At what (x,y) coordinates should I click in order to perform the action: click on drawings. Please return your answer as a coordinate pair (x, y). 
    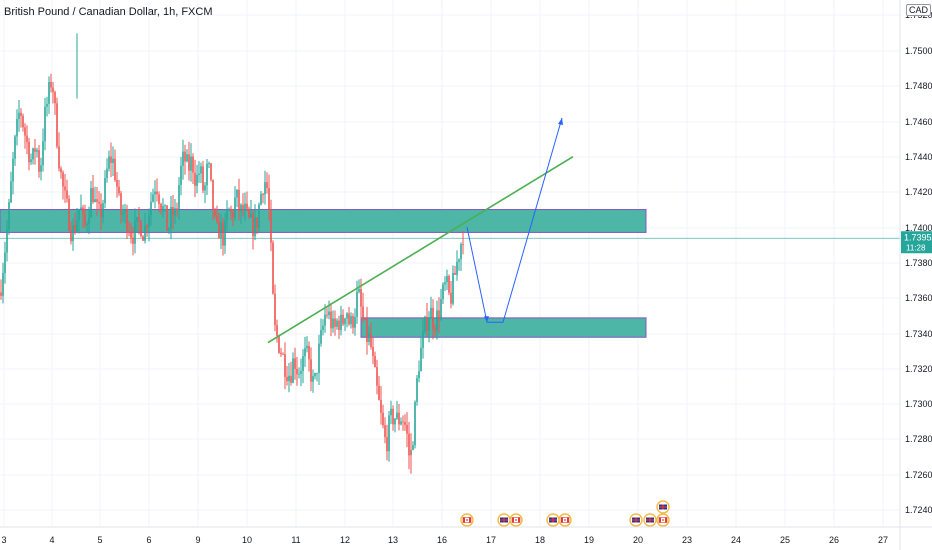
    Looking at the image, I should click on (420, 230).